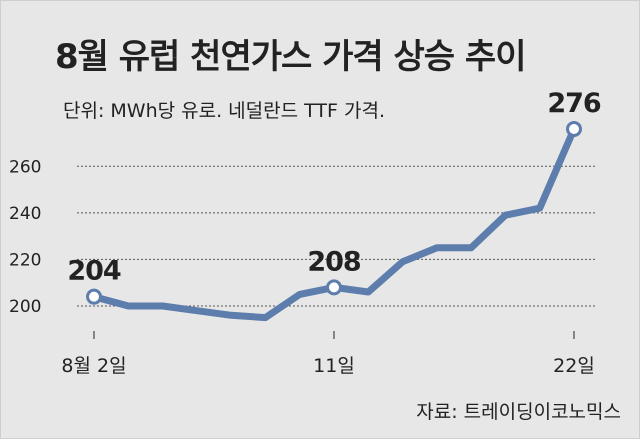  I want to click on y-tick-label: 240, so click(25, 214).